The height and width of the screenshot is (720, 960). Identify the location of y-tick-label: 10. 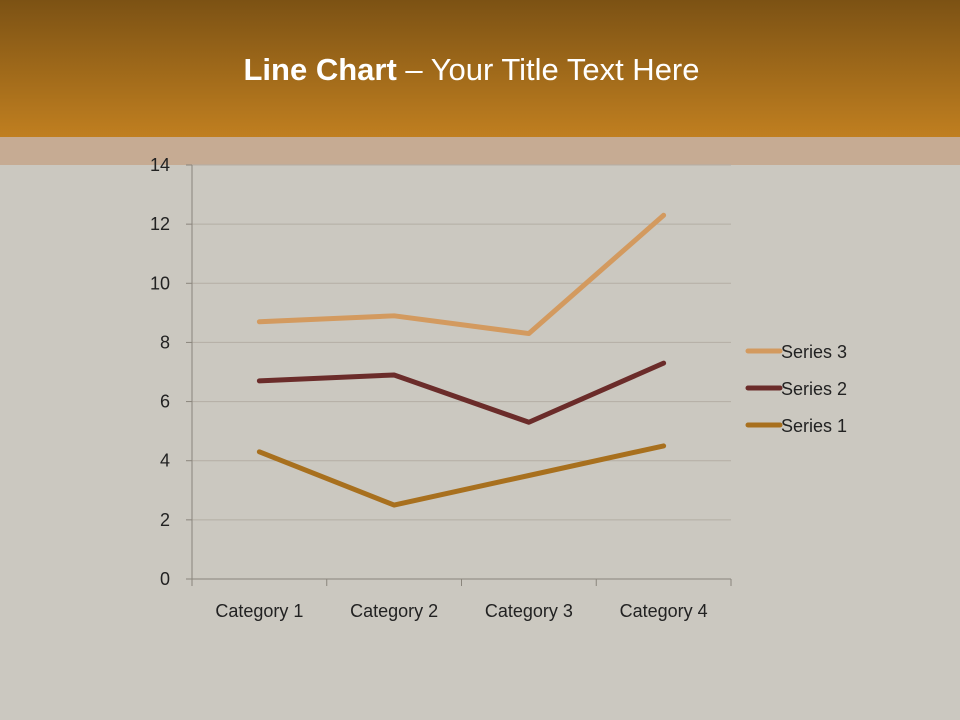
(160, 283).